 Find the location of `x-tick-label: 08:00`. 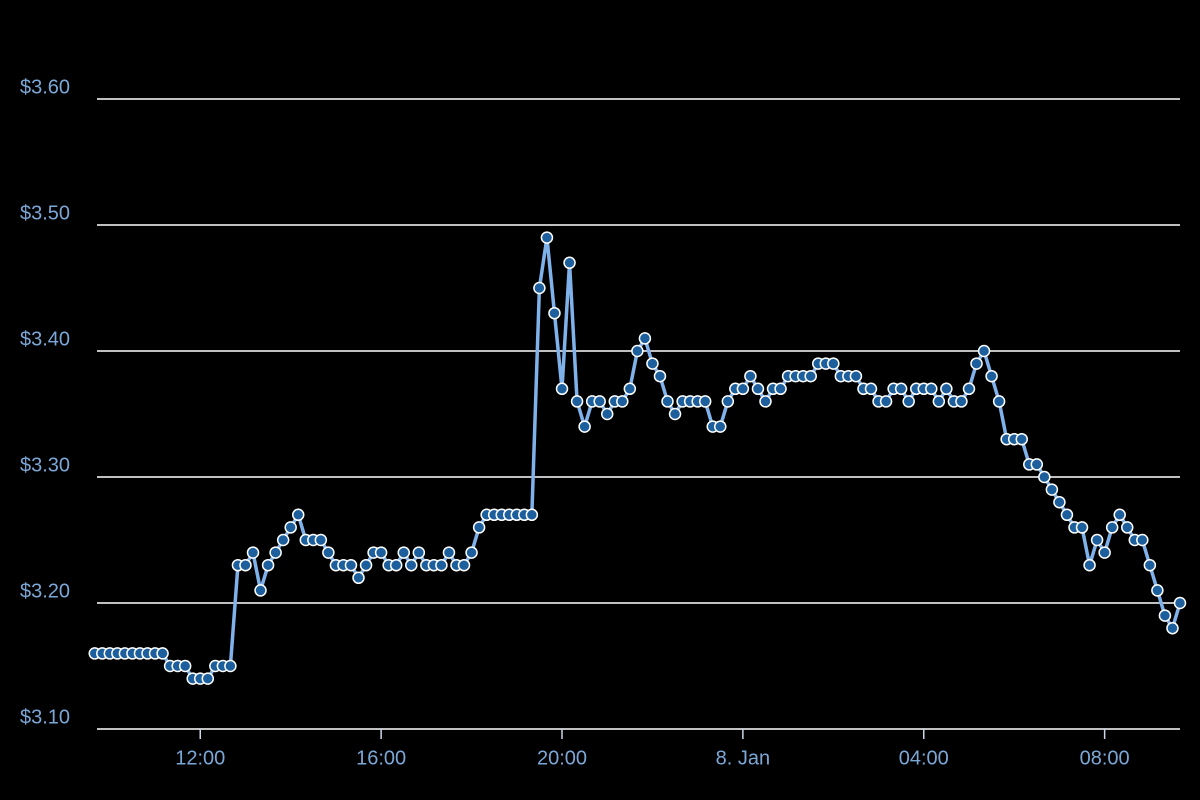

x-tick-label: 08:00 is located at coordinates (1105, 758).